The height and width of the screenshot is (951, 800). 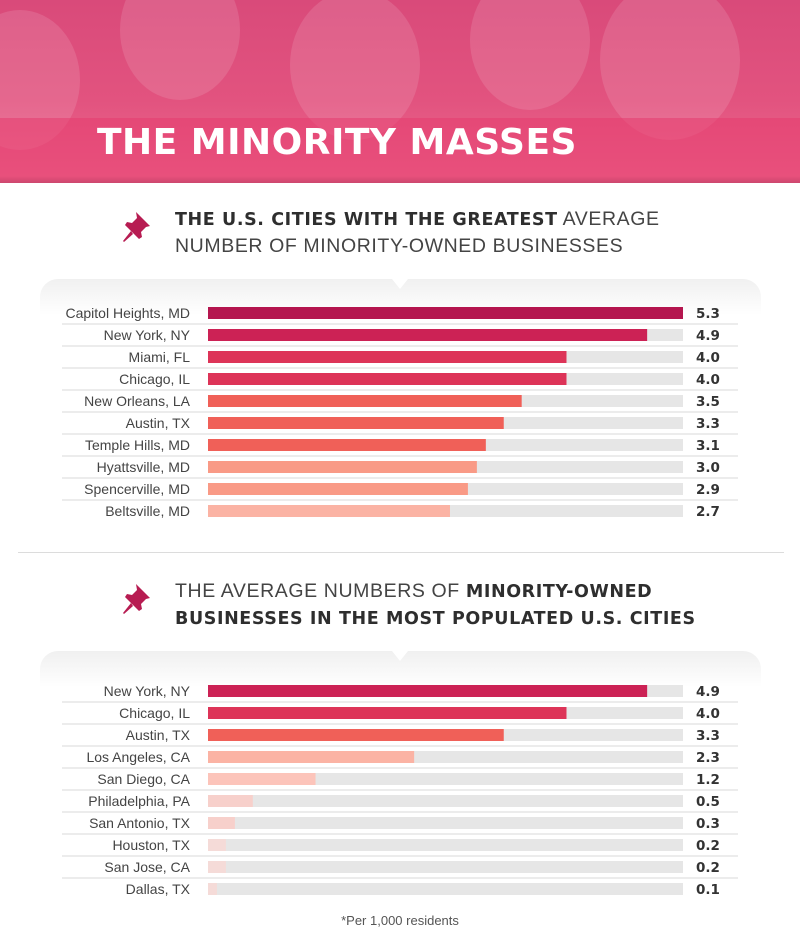 What do you see at coordinates (337, 142) in the screenshot?
I see `page-title: THE MINORITY MASSES` at bounding box center [337, 142].